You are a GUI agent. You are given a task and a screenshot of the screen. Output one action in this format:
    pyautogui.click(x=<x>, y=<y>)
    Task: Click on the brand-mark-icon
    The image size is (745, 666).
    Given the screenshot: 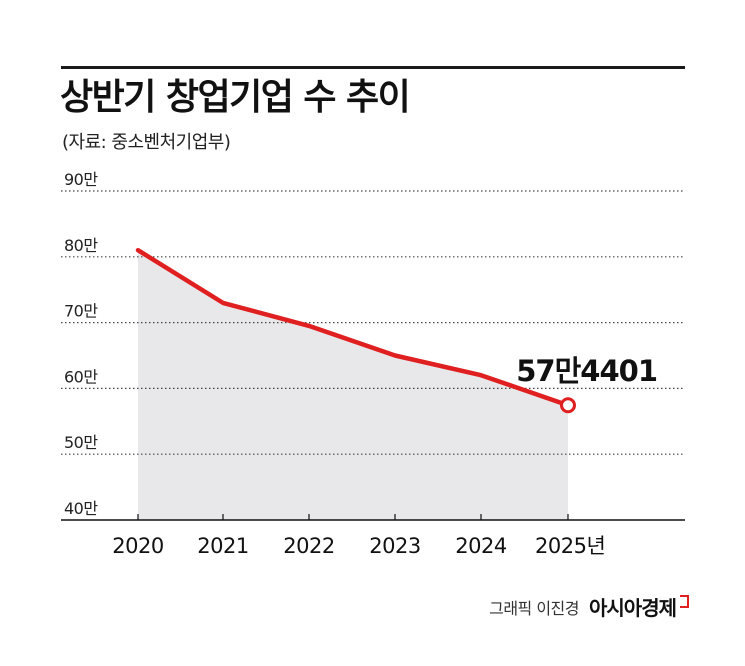 What is the action you would take?
    pyautogui.click(x=684, y=601)
    